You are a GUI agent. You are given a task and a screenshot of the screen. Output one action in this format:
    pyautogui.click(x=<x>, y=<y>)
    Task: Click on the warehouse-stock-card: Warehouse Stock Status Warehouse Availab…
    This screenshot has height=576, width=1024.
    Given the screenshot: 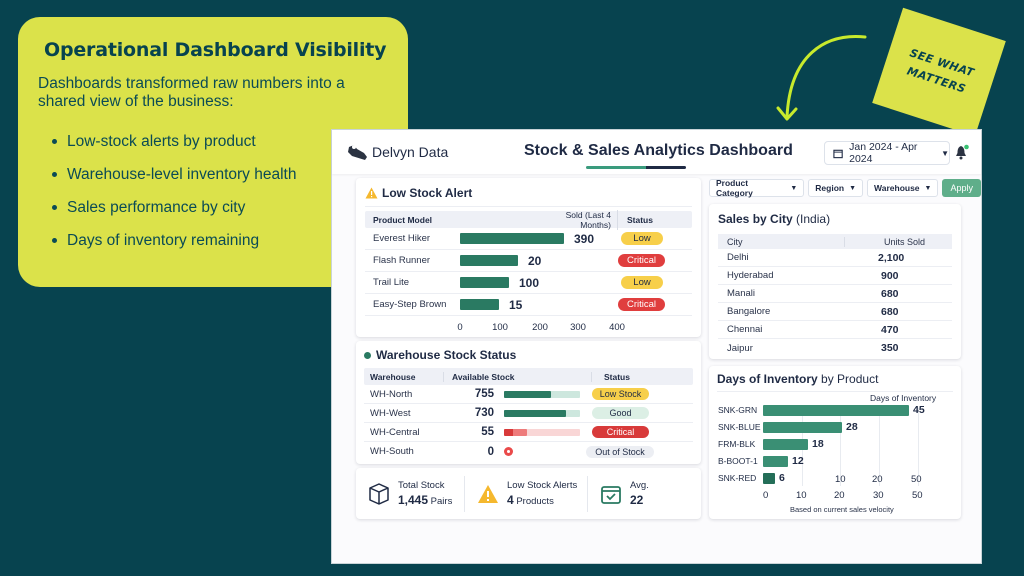 What is the action you would take?
    pyautogui.click(x=528, y=402)
    